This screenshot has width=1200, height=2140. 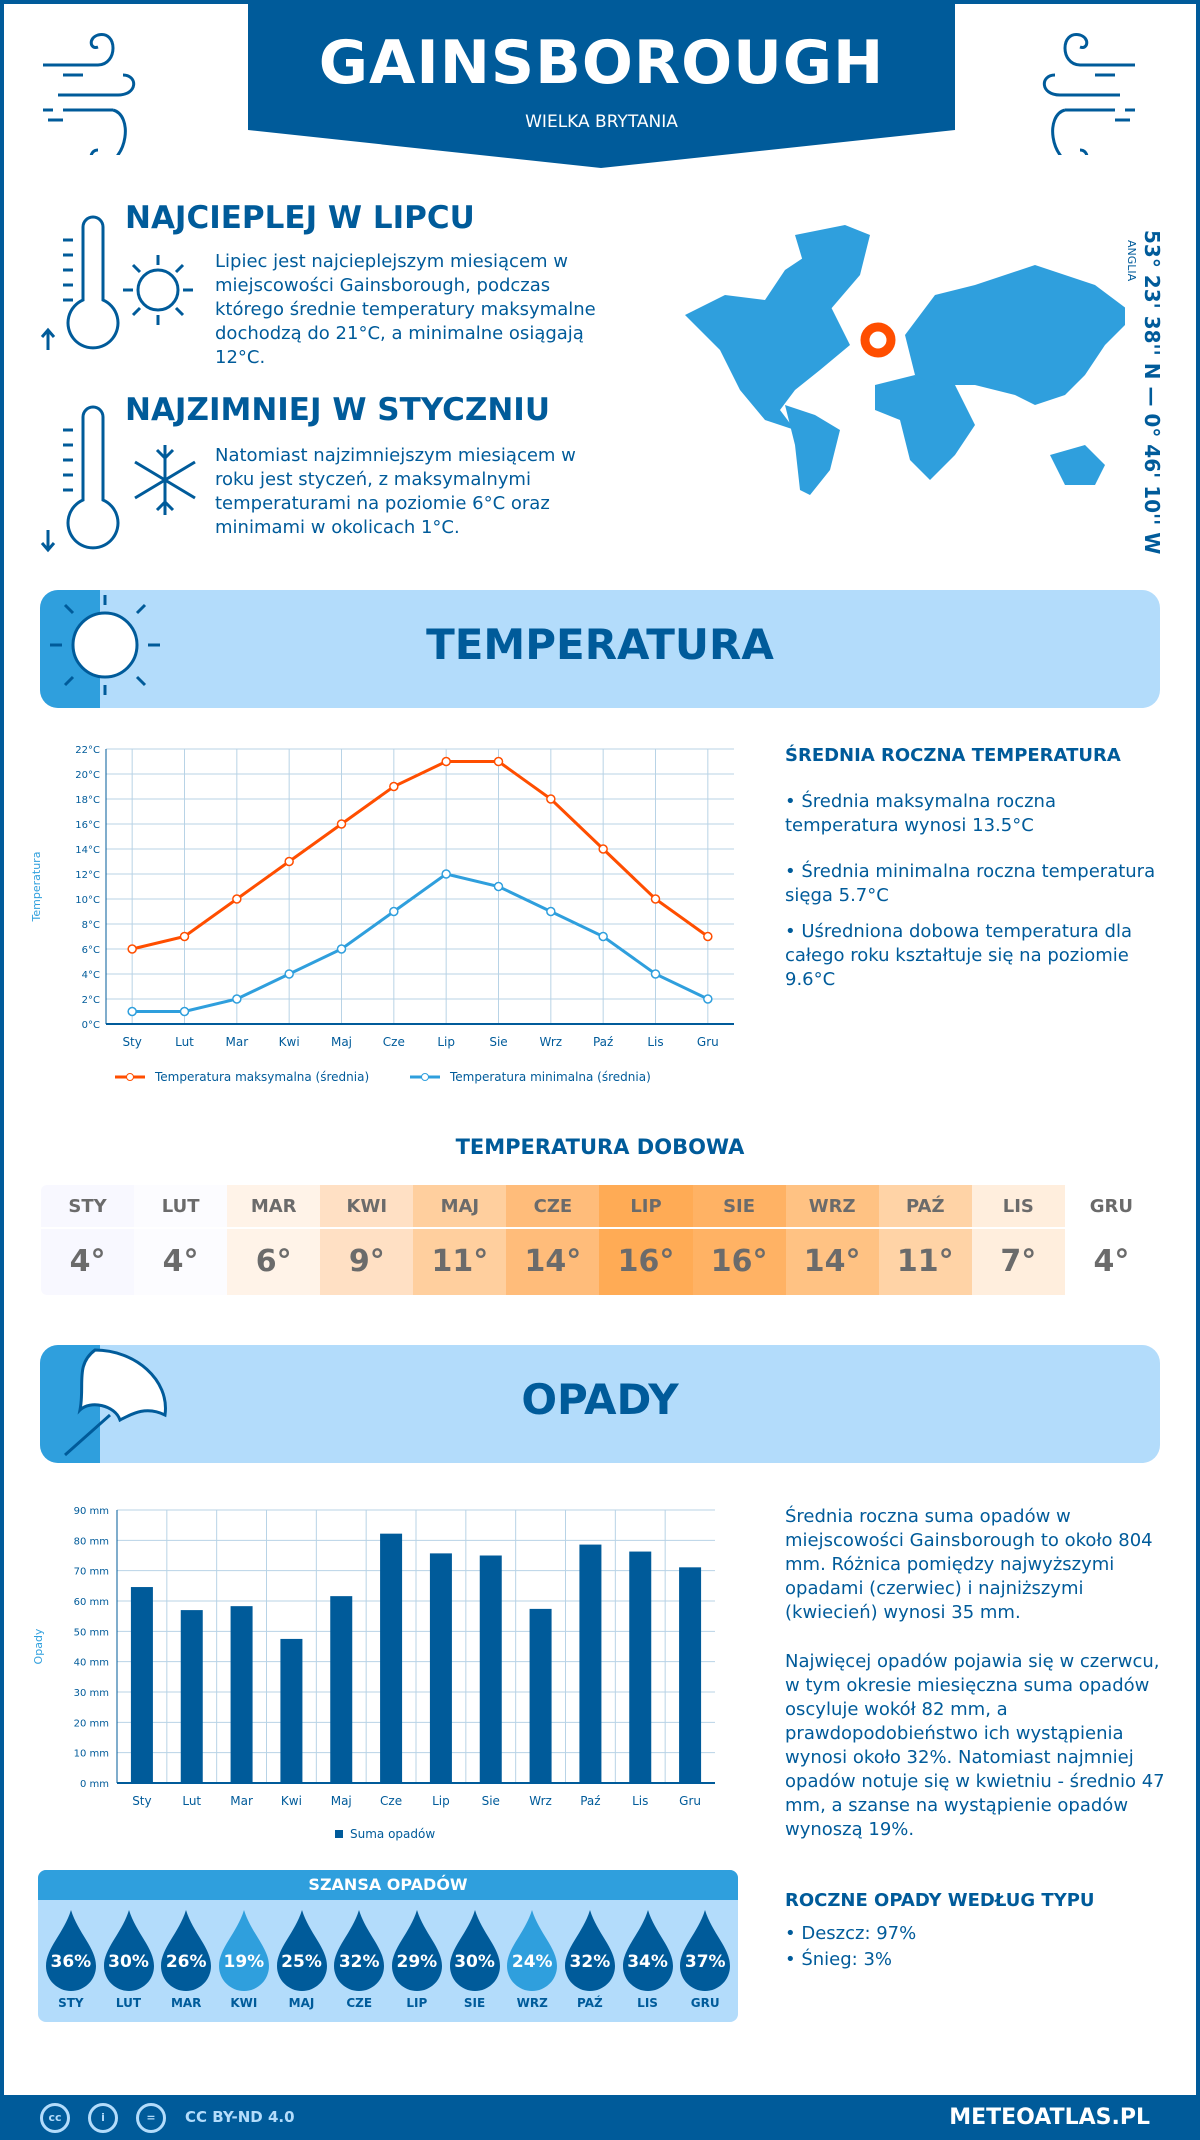 I want to click on legend-swatch, so click(x=339, y=1834).